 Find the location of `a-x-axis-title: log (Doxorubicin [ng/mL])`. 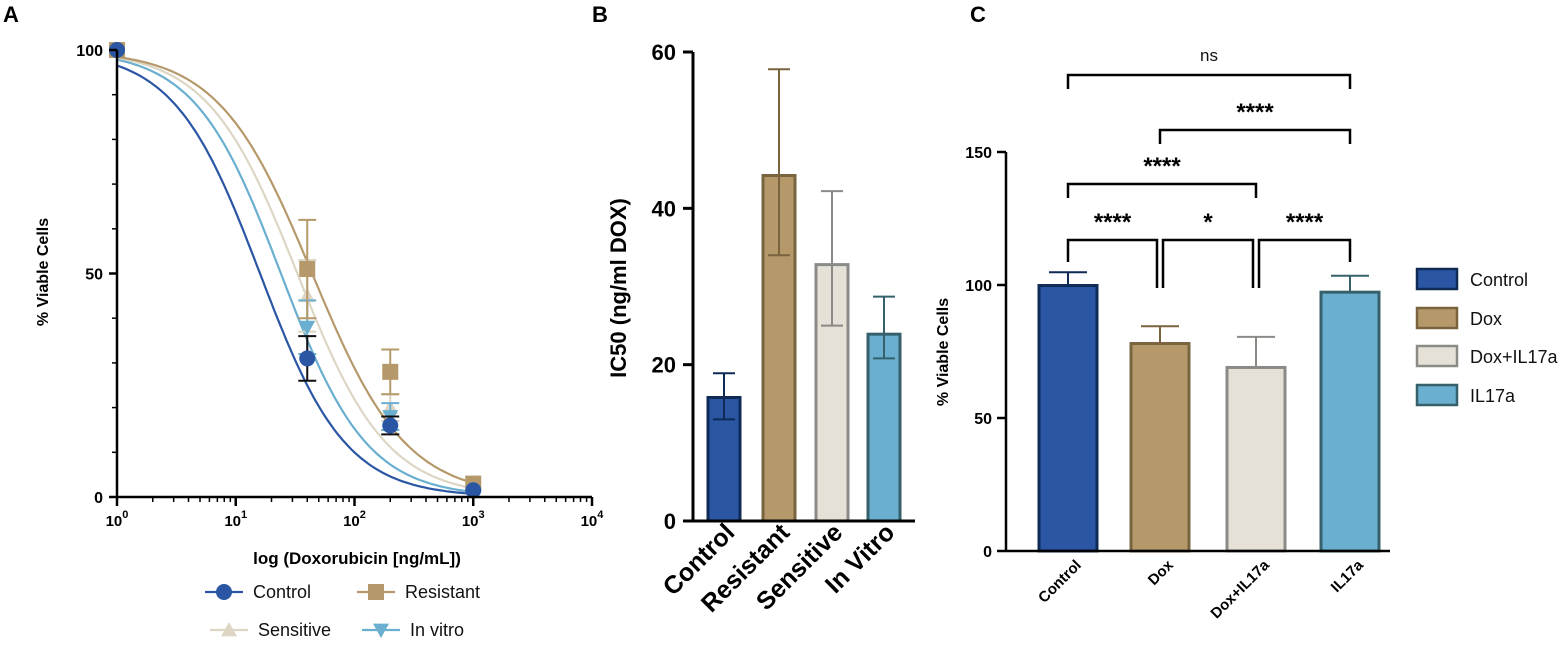

a-x-axis-title: log (Doxorubicin [ng/mL]) is located at coordinates (357, 558).